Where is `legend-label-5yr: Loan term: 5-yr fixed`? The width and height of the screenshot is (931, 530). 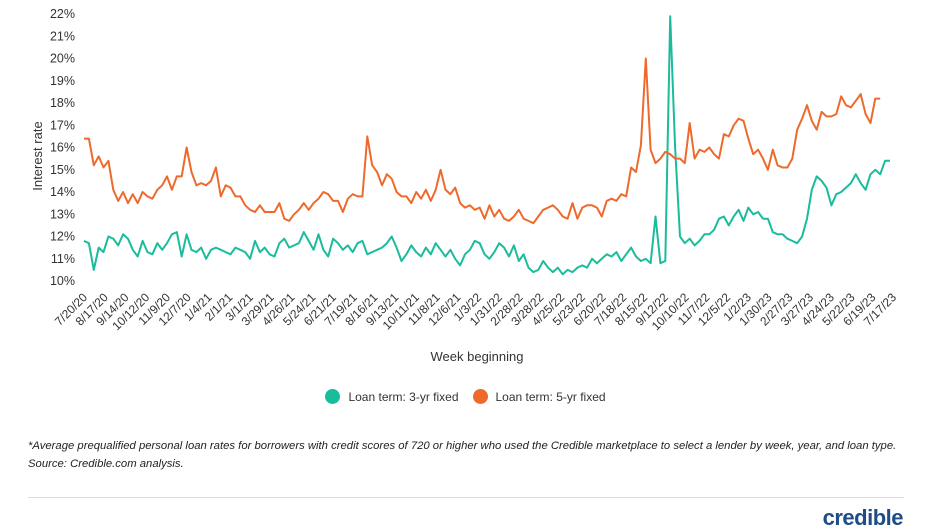
legend-label-5yr: Loan term: 5-yr fixed is located at coordinates (550, 396).